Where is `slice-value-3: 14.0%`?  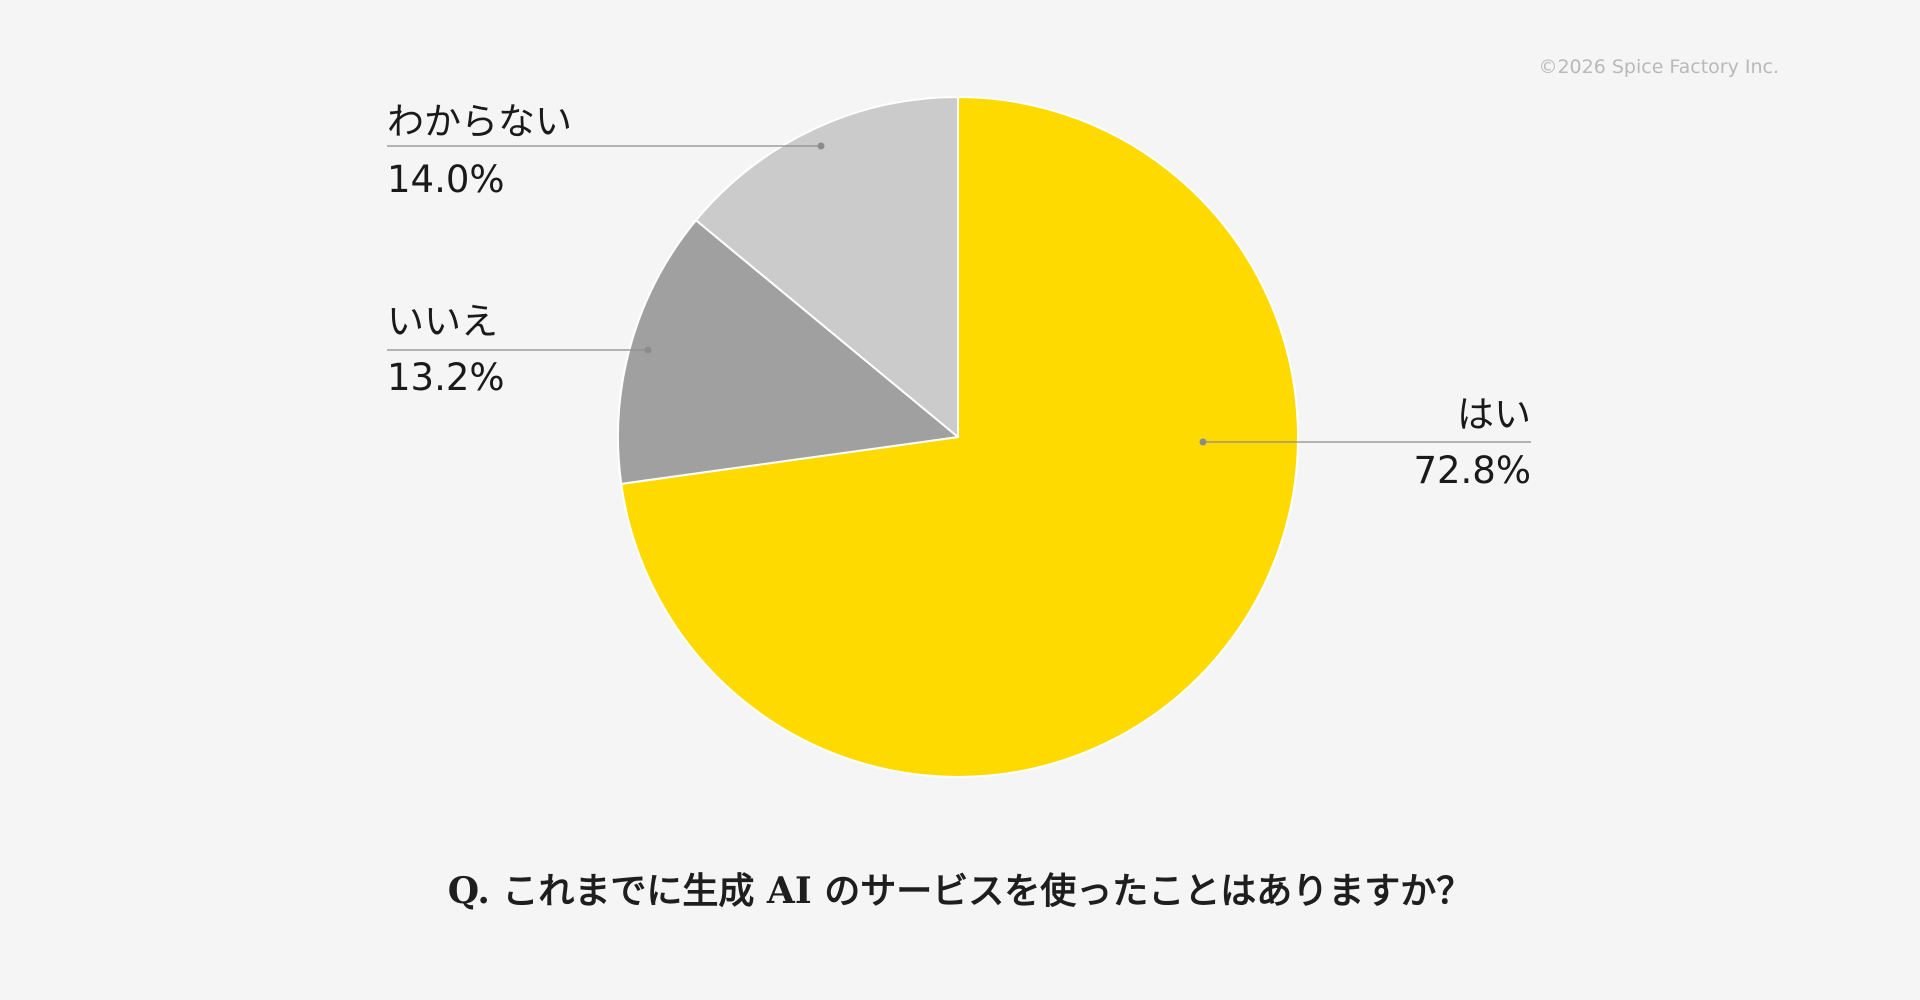
slice-value-3: 14.0% is located at coordinates (446, 179).